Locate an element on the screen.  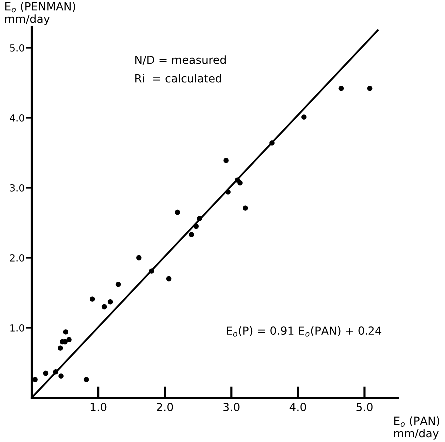
y-tick-label: 5.0 is located at coordinates (17, 48).